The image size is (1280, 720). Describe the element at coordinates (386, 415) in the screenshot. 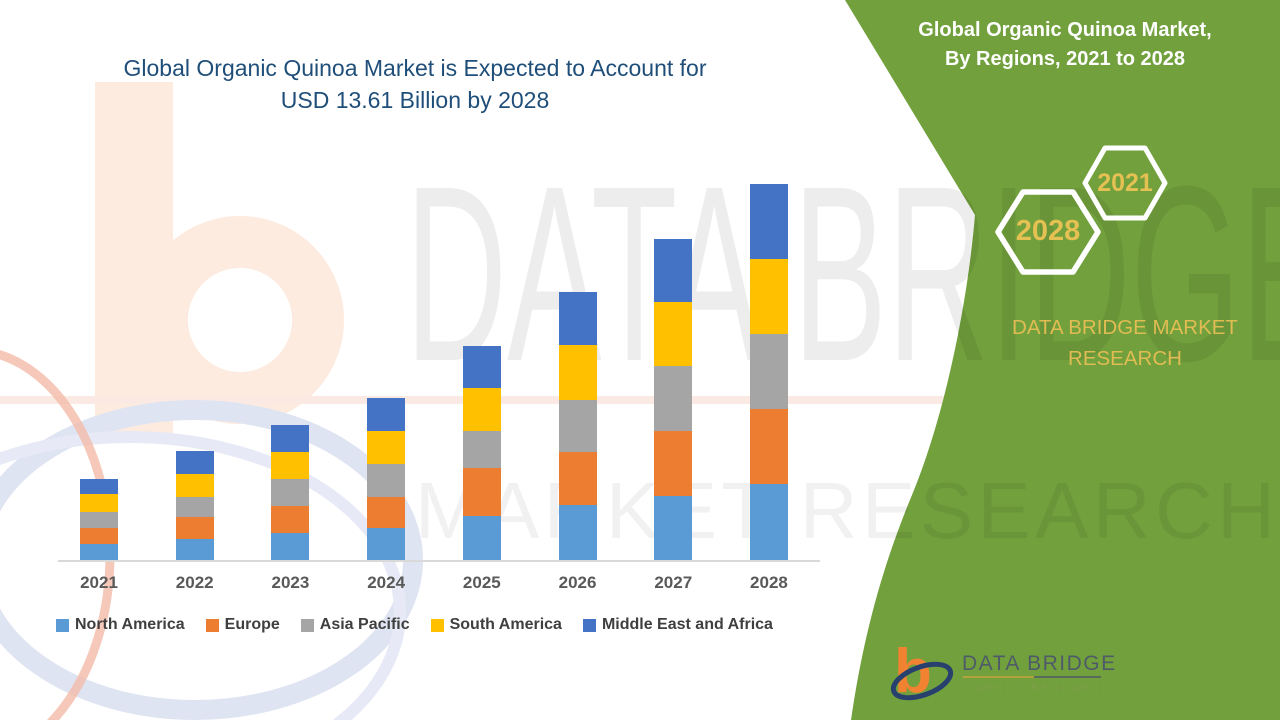

I see `bar-segment-2024-middle-east-and-africa` at that location.